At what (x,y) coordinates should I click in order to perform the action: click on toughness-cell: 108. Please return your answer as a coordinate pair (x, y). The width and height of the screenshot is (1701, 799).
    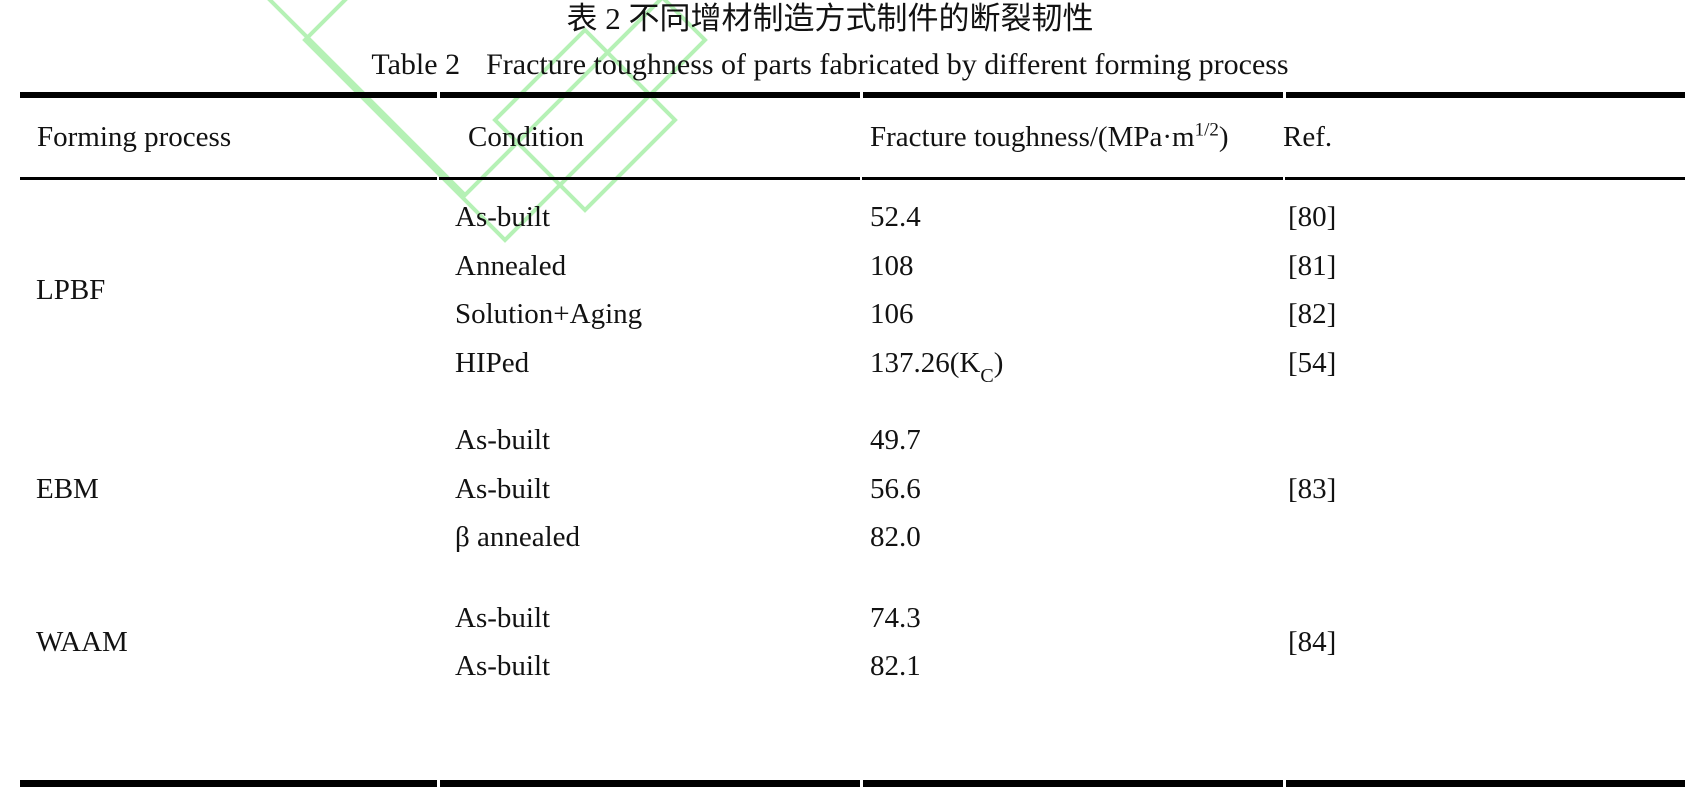
    Looking at the image, I should click on (892, 265).